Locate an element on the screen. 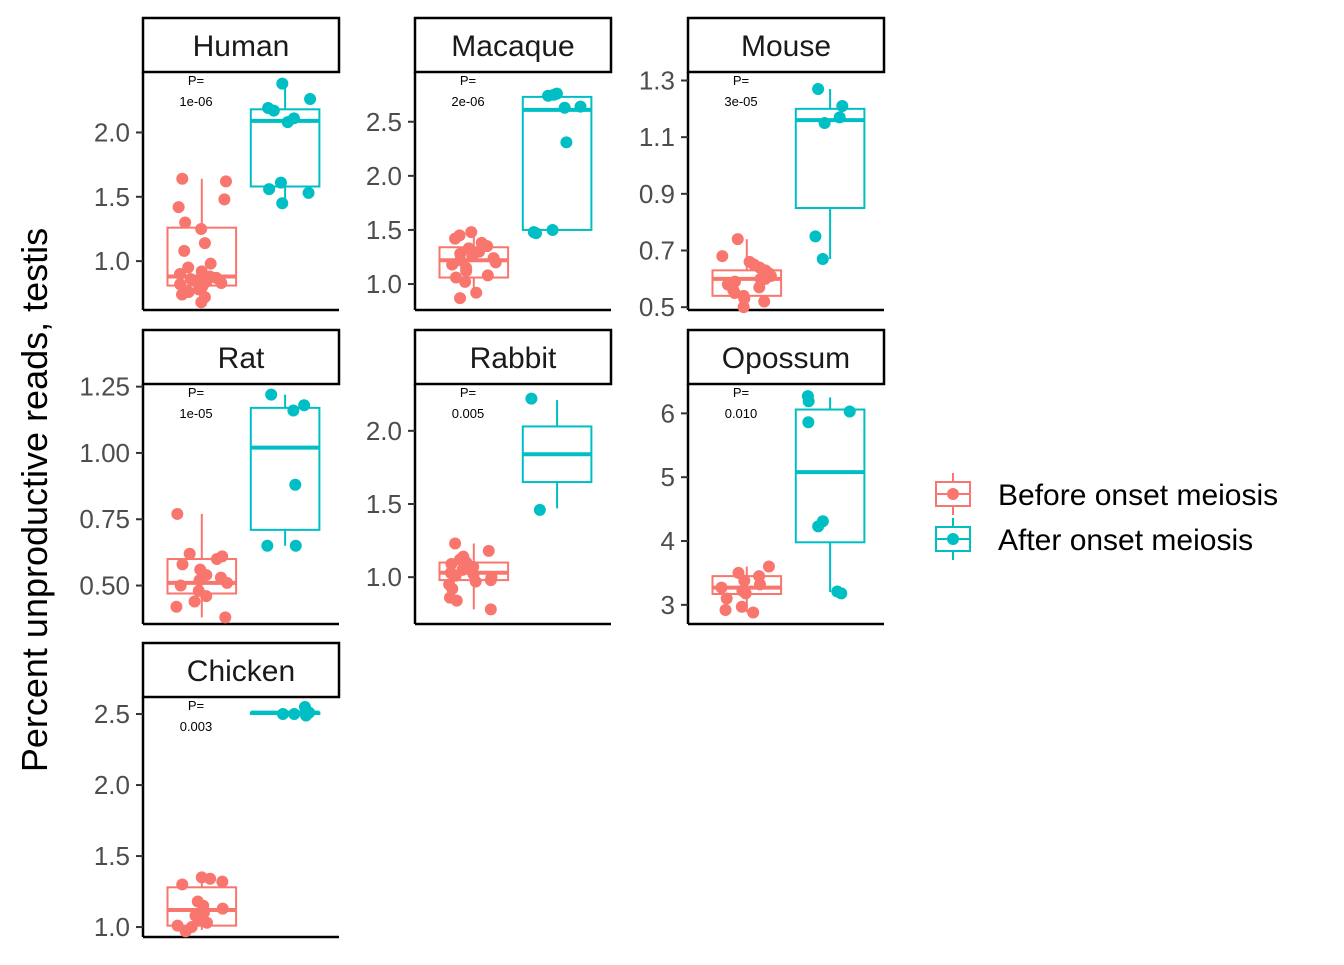 The height and width of the screenshot is (965, 1344). y-tick-label: 2.5 is located at coordinates (384, 122).